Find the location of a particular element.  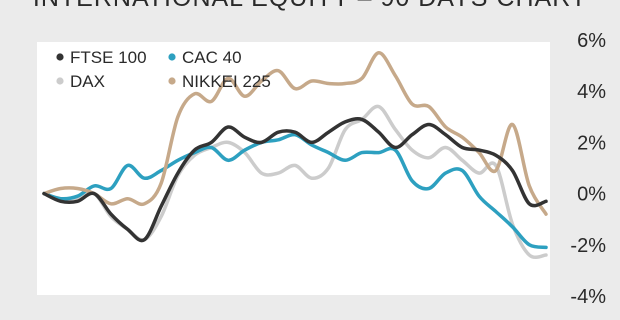

legend: FTSE 100 CAC 40 DAX NIKKEI 225 is located at coordinates (163, 69).